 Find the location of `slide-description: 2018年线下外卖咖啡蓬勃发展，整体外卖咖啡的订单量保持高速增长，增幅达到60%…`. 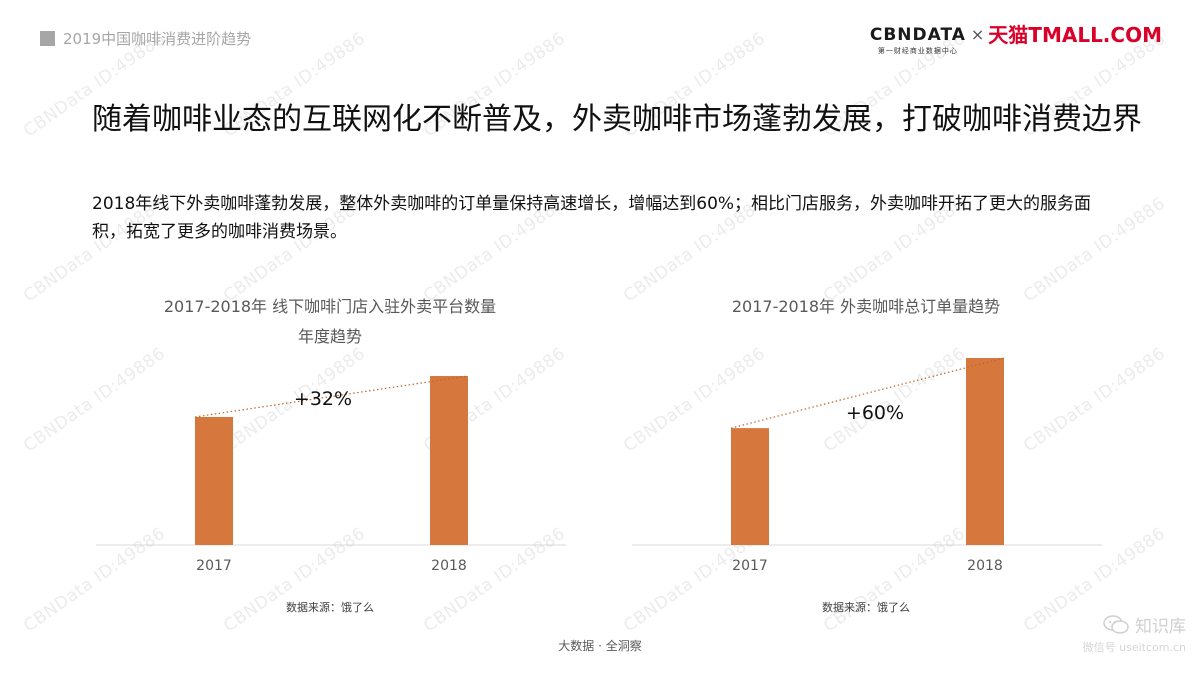

slide-description: 2018年线下外卖咖啡蓬勃发展，整体外卖咖啡的订单量保持高速增长，增幅达到60%… is located at coordinates (592, 218).